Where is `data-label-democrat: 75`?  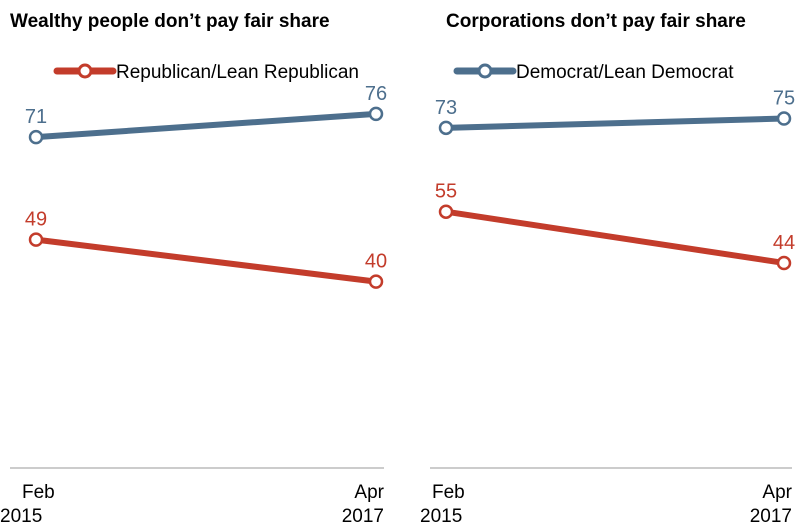
data-label-democrat: 75 is located at coordinates (784, 99).